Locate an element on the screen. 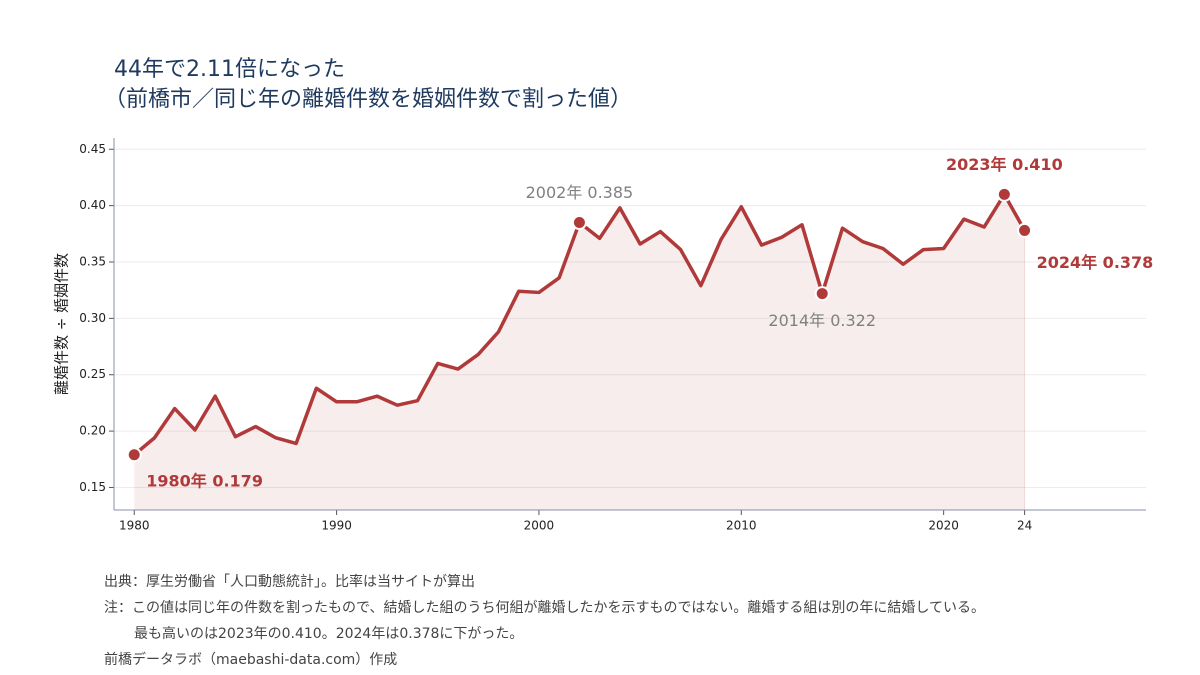  y-tick-label: 0.30 is located at coordinates (92, 318).